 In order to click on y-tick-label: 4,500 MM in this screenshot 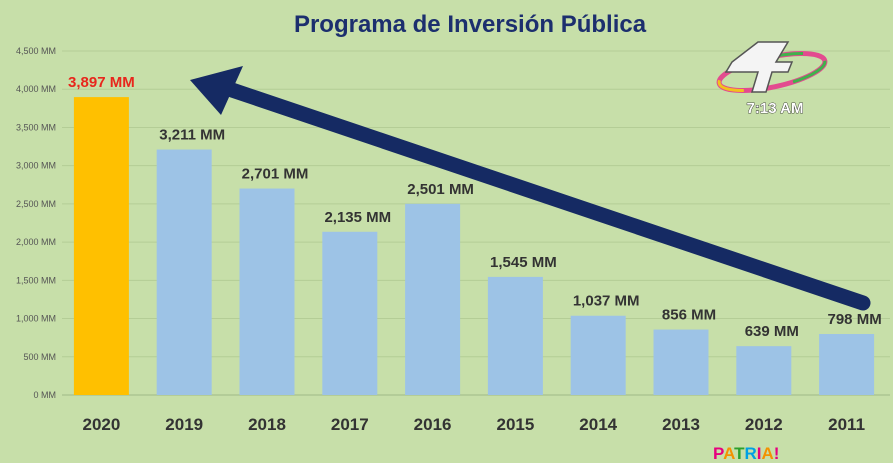, I will do `click(36, 51)`.